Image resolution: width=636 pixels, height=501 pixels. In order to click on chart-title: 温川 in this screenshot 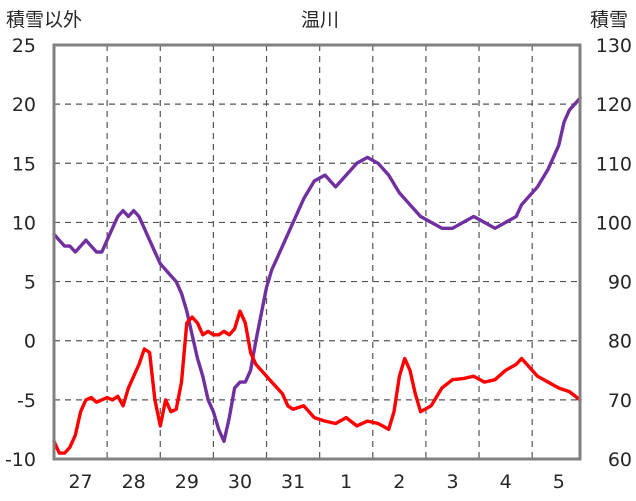, I will do `click(320, 20)`.